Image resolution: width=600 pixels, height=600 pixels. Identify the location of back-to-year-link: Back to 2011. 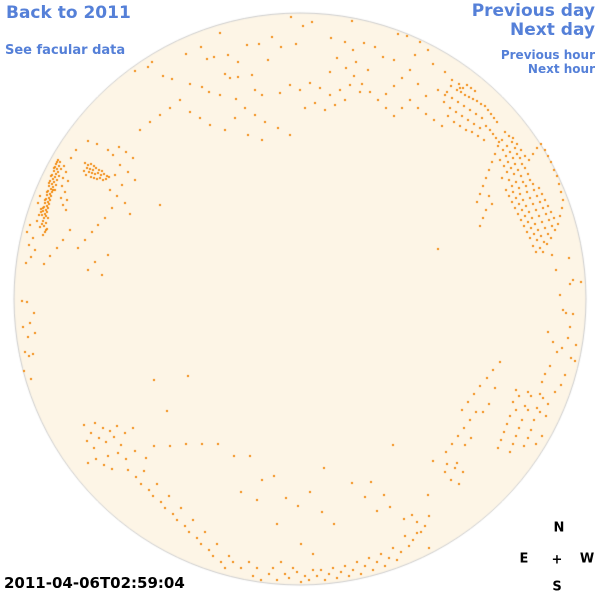
(68, 13).